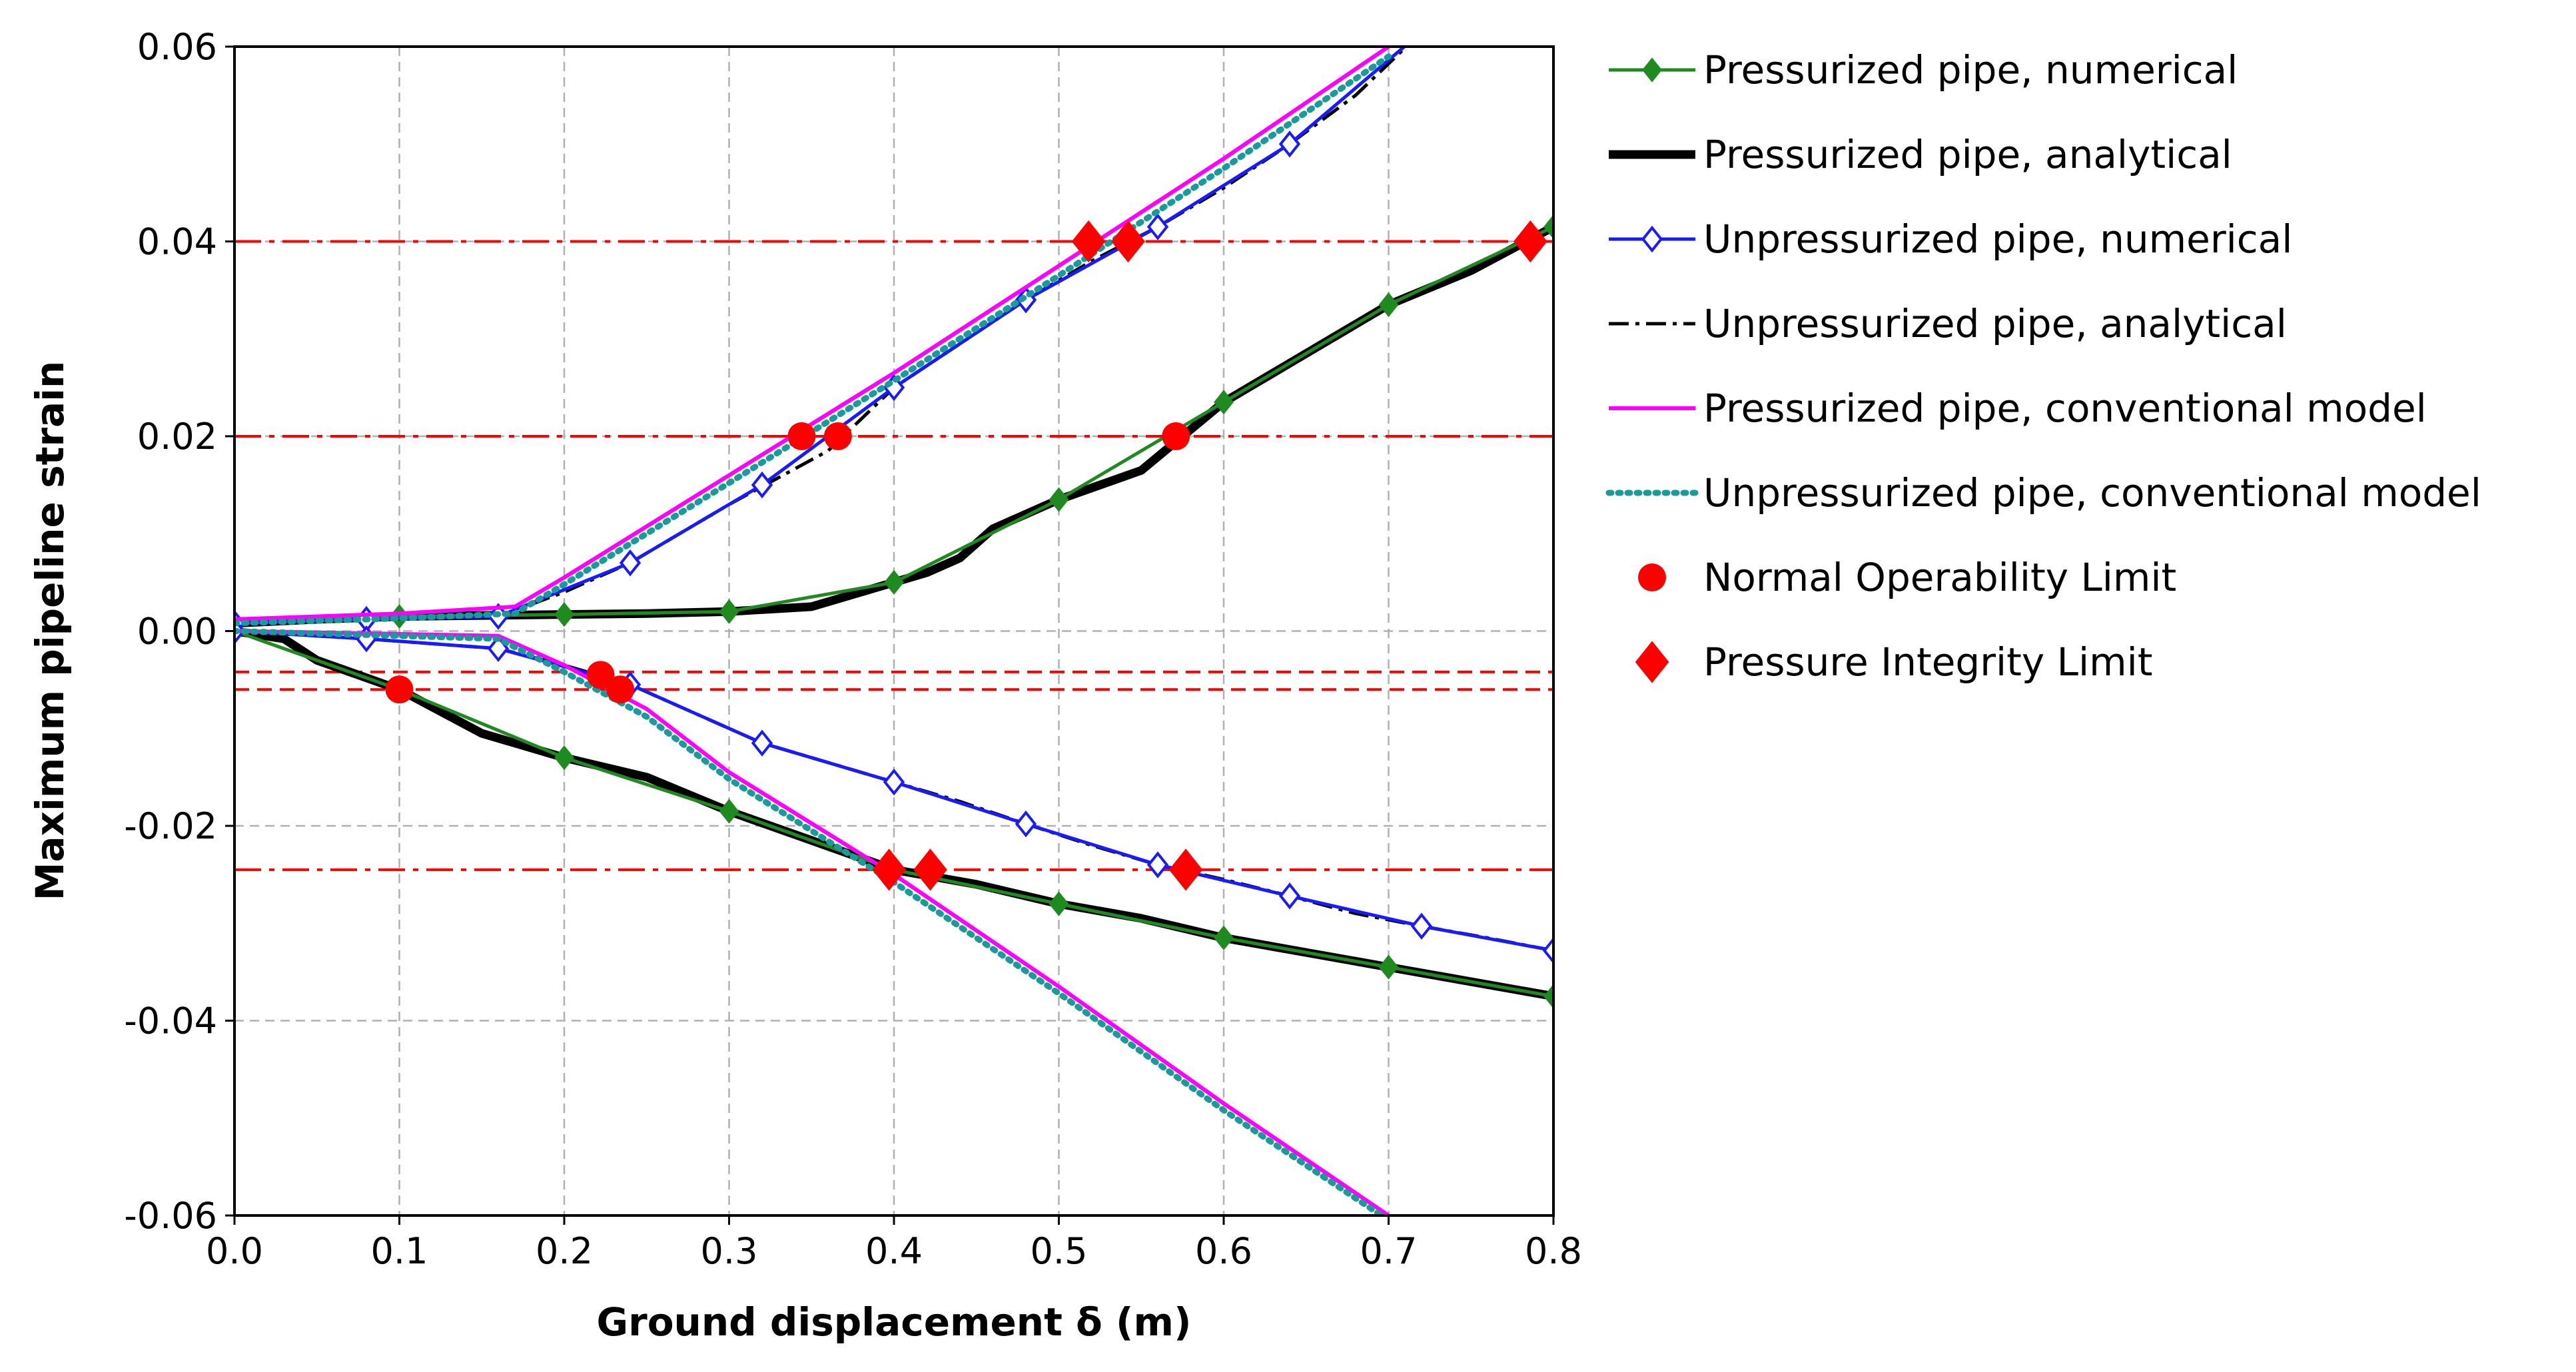  Describe the element at coordinates (2092, 492) in the screenshot. I see `legend-label: Unpressurized pipe, conventional model` at that location.